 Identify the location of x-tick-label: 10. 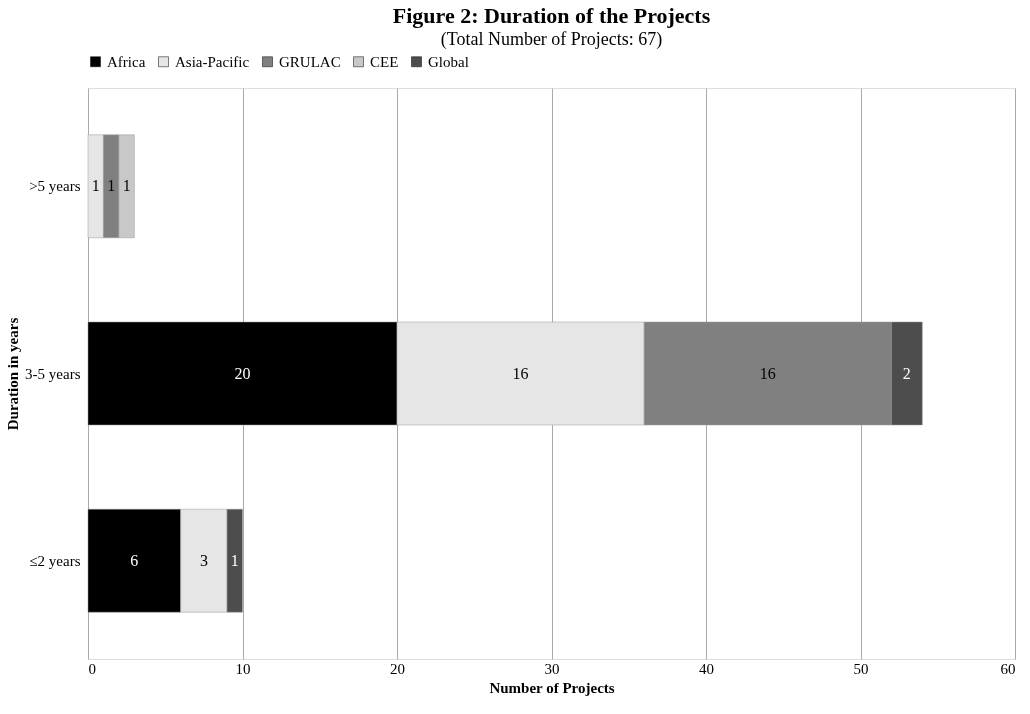
(243, 668).